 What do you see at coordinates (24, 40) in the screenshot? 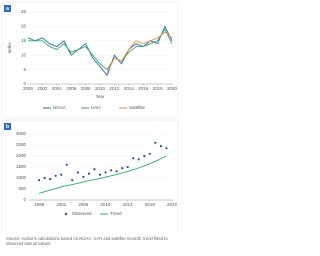
I see `y-tick-label: 15` at bounding box center [24, 40].